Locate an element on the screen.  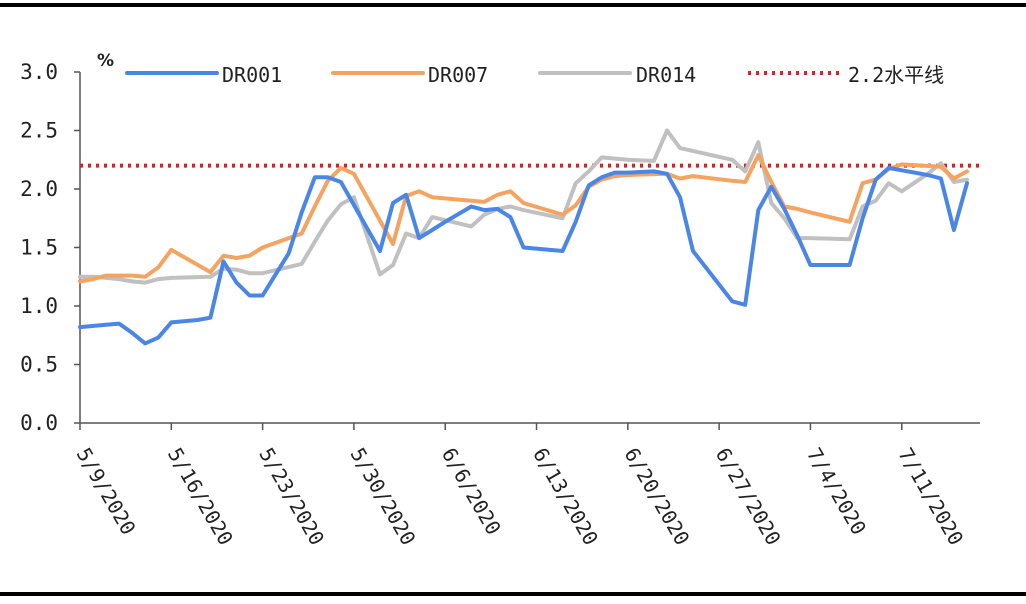
x-tick-label: 7/11/2020 is located at coordinates (930, 497).